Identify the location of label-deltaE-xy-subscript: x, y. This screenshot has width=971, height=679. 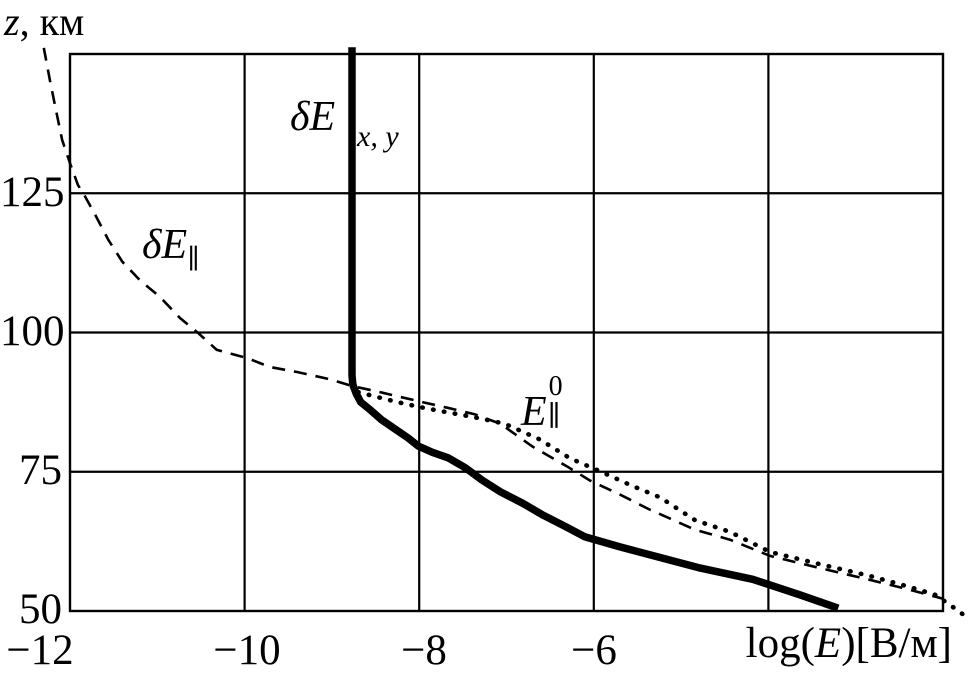
(378, 136).